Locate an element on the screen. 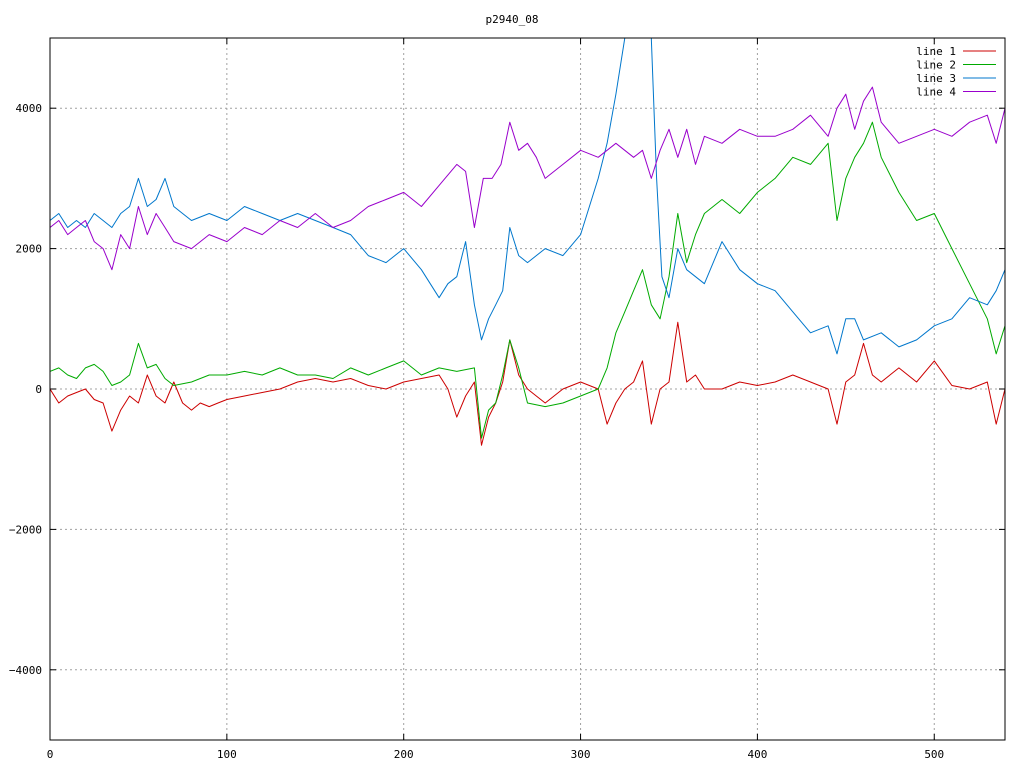 Image resolution: width=1024 pixels, height=768 pixels. legend-label: line 3 is located at coordinates (936, 78).